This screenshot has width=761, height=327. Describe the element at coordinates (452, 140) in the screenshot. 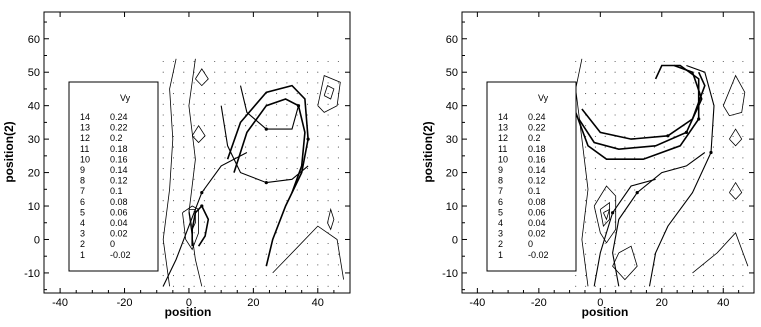

I see `y-tick-label: 30` at that location.